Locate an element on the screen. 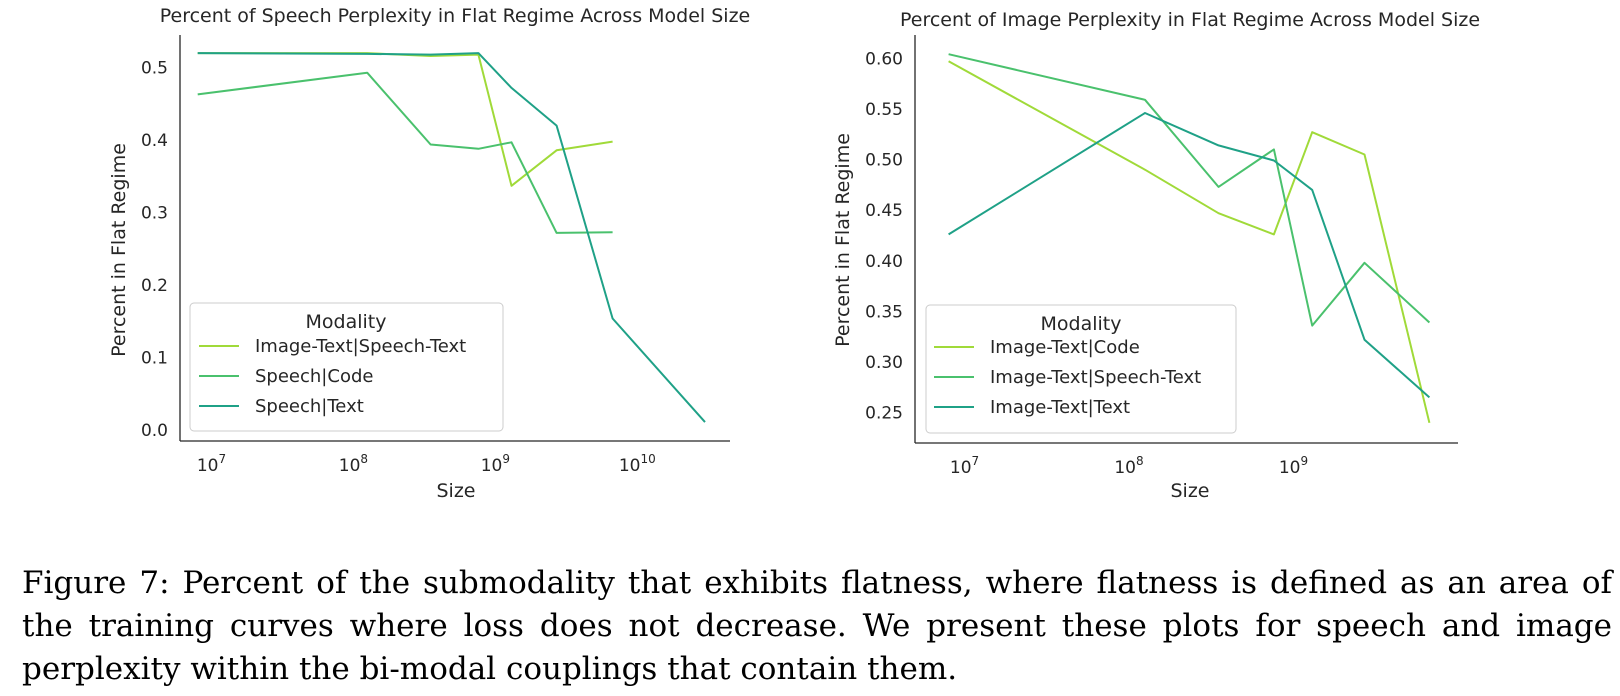 Image resolution: width=1620 pixels, height=696 pixels. legend-label: Image-Text|Code is located at coordinates (1065, 347).